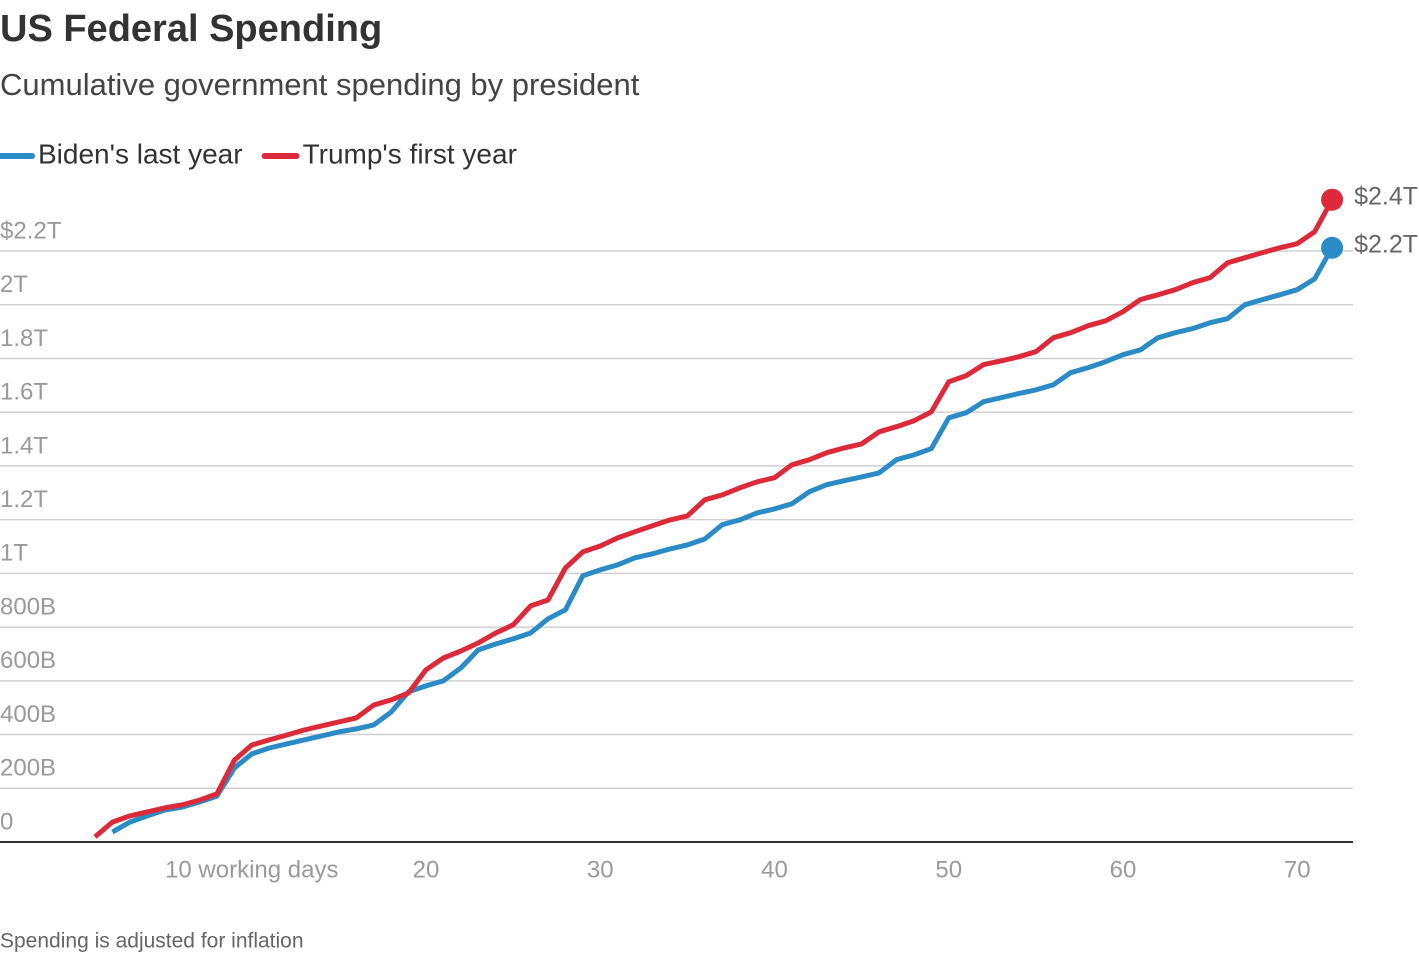  What do you see at coordinates (24, 499) in the screenshot?
I see `y-tick-label: 1.2T` at bounding box center [24, 499].